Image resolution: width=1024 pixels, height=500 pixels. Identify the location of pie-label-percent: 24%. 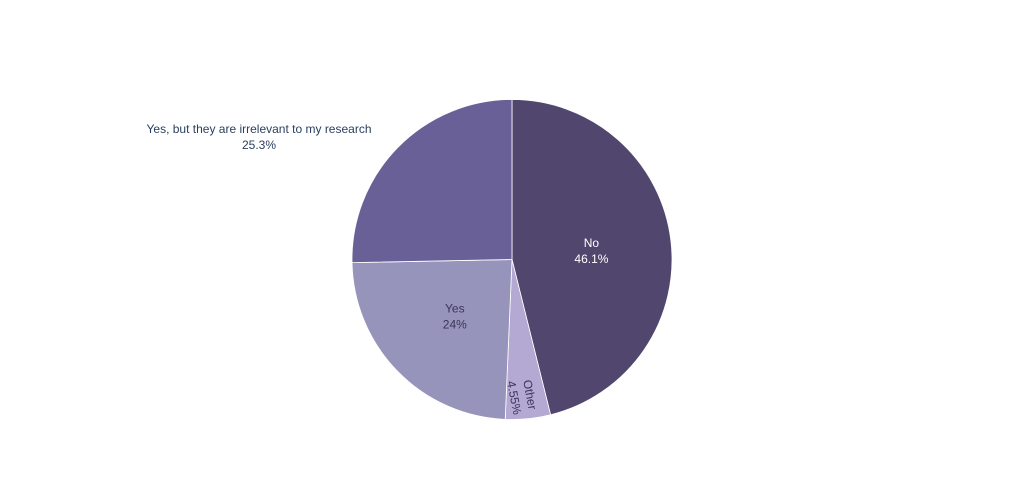
(455, 324).